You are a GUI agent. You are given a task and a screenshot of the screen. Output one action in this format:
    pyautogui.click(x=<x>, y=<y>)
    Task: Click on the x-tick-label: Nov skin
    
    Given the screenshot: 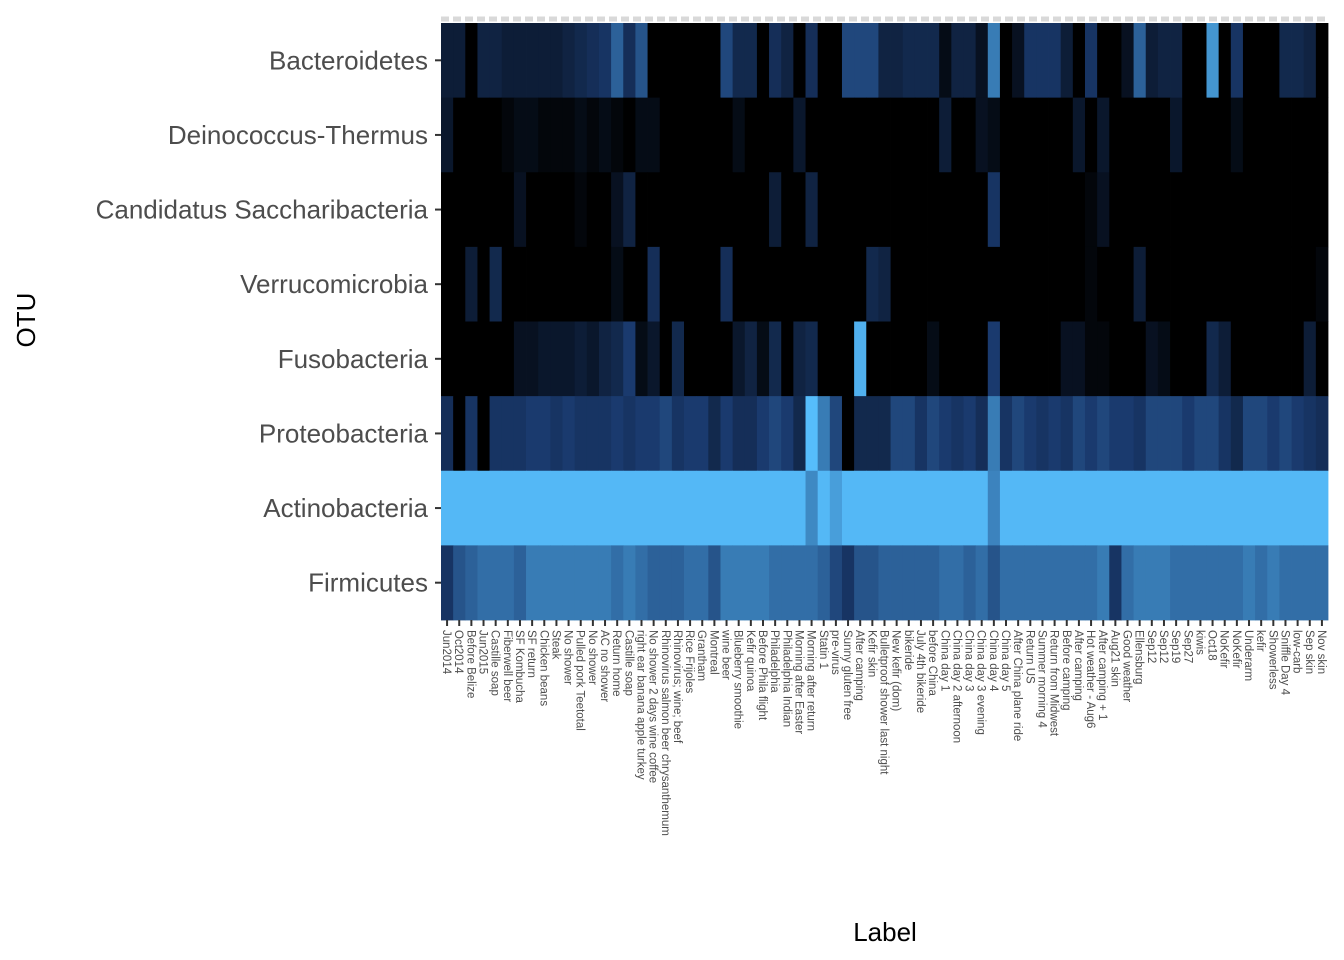 What is the action you would take?
    pyautogui.click(x=1321, y=652)
    